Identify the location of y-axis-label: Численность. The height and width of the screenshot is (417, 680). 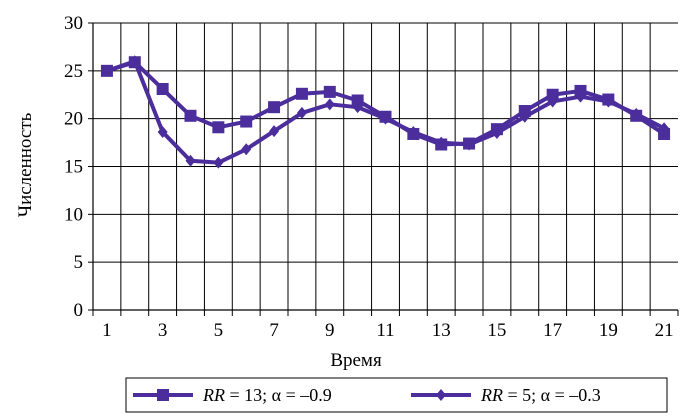
(25, 164).